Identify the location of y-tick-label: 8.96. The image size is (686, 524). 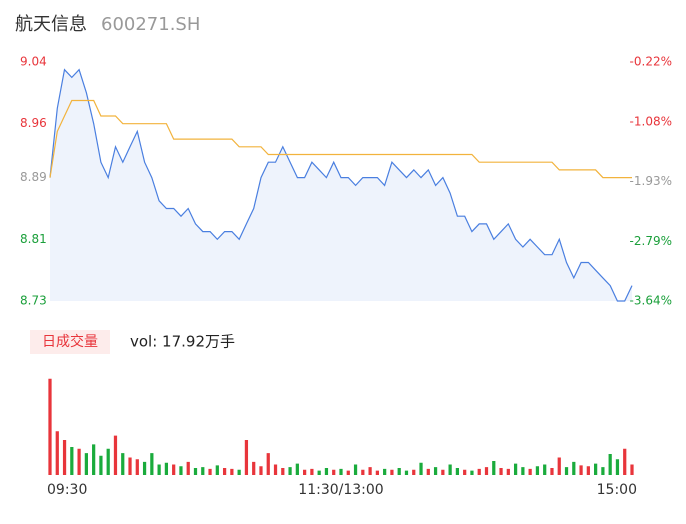
(33, 123).